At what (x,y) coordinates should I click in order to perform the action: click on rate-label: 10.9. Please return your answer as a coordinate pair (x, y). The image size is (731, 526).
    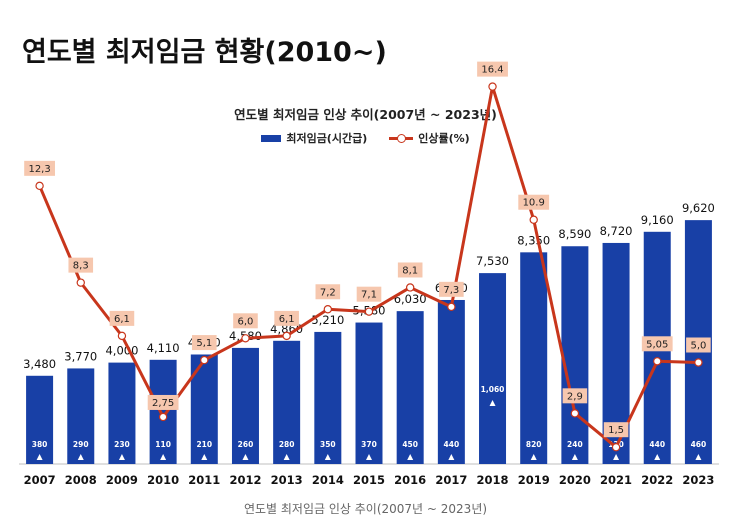
    Looking at the image, I should click on (534, 203).